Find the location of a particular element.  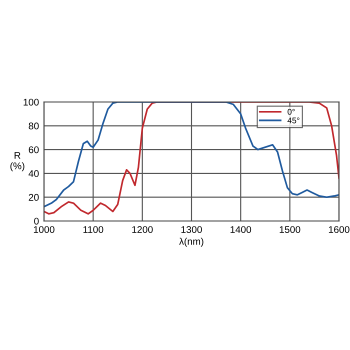

y-tick-label: 40 is located at coordinates (33, 174).